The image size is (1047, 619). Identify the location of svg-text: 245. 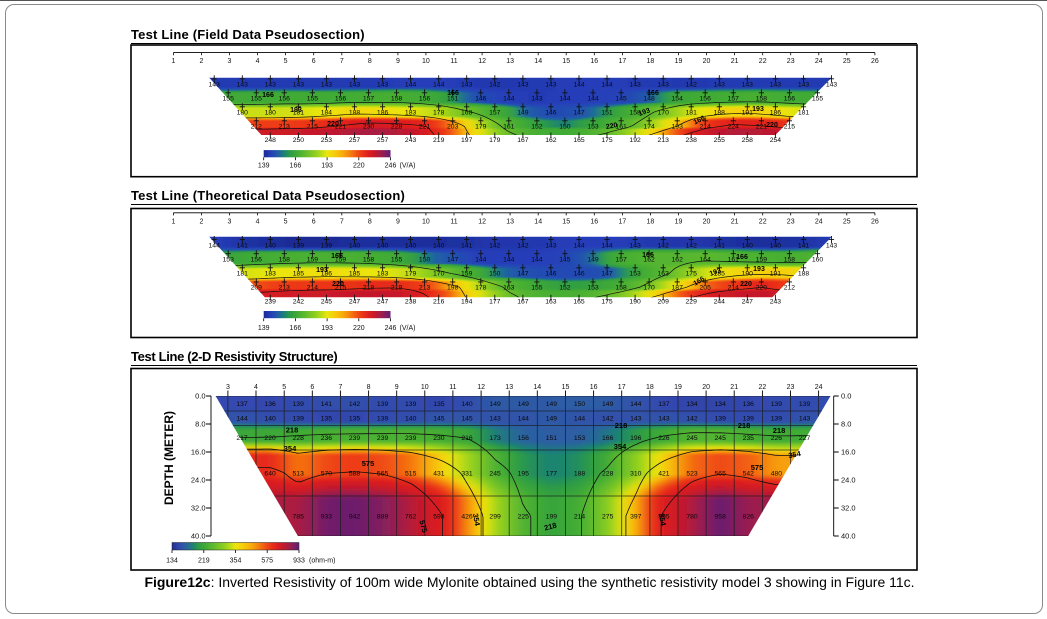
(721, 438).